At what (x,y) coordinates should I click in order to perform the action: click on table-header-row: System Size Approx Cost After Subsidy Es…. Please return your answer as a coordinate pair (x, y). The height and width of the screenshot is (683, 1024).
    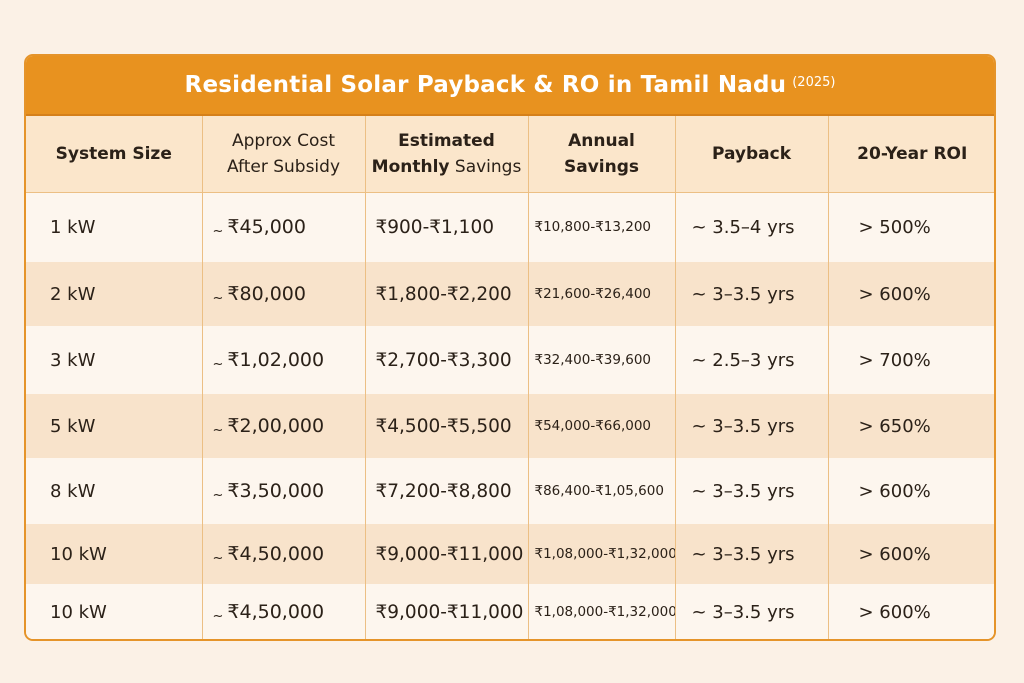
    Looking at the image, I should click on (510, 154).